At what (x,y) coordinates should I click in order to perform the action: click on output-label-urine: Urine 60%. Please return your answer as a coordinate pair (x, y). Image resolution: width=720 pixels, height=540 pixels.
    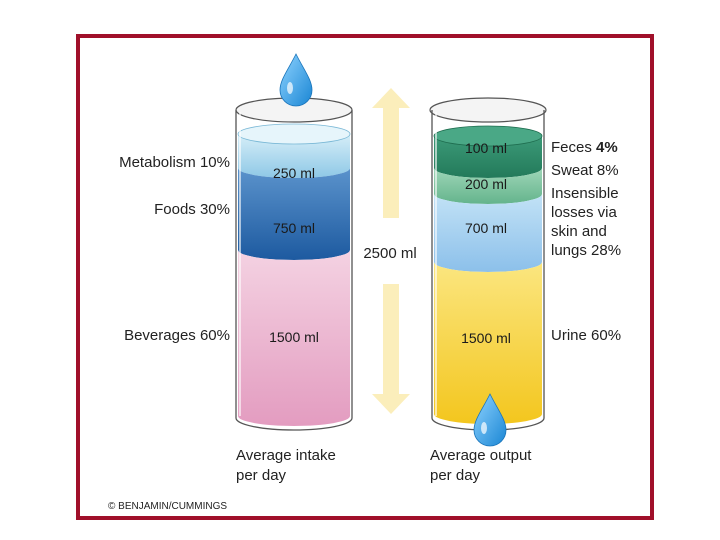
    Looking at the image, I should click on (586, 335).